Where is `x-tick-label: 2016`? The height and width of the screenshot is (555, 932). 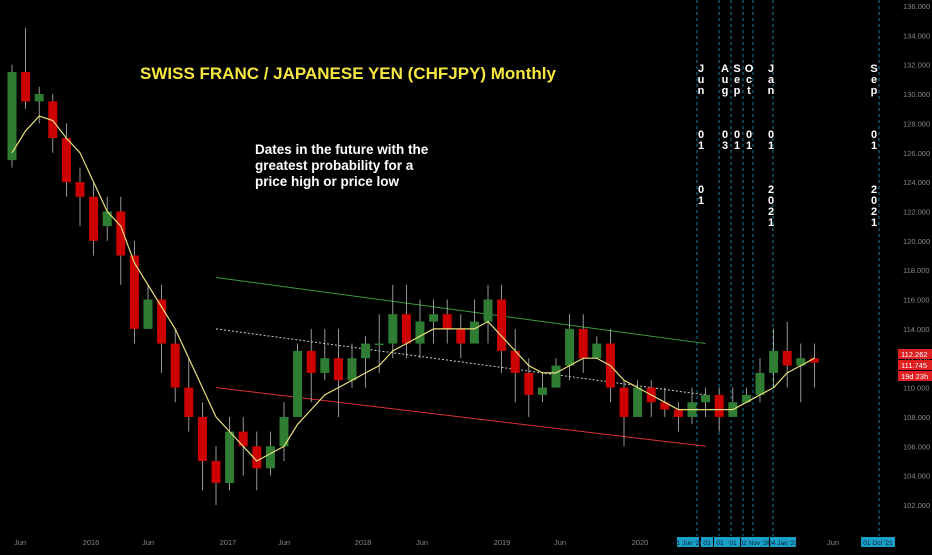
x-tick-label: 2016 is located at coordinates (91, 542).